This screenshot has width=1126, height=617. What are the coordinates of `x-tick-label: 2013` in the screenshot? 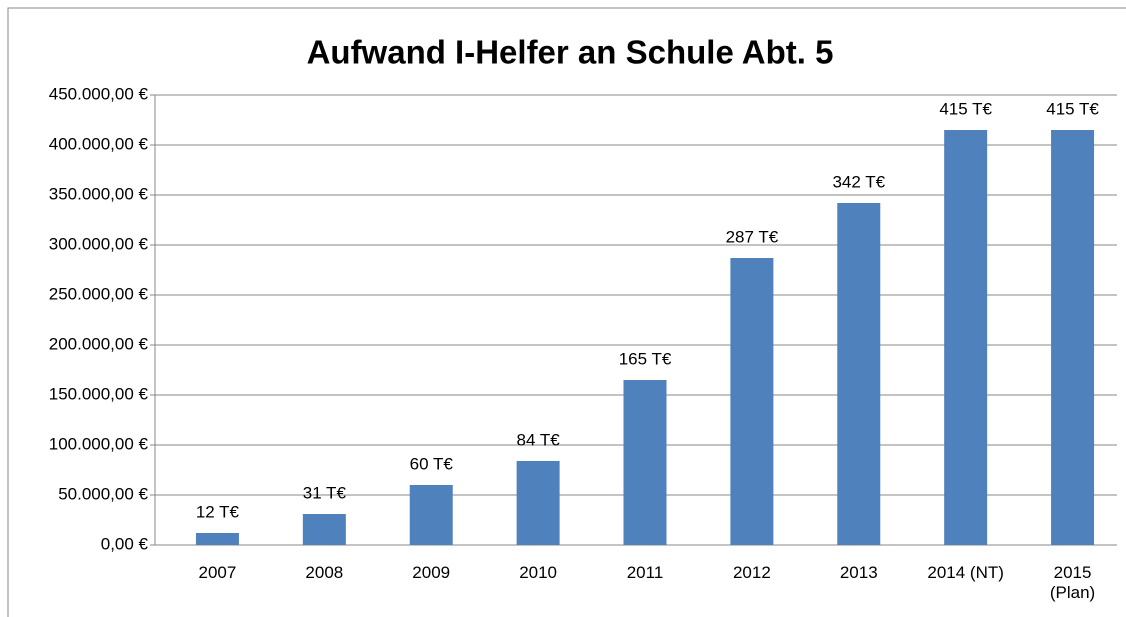 It's located at (858, 572).